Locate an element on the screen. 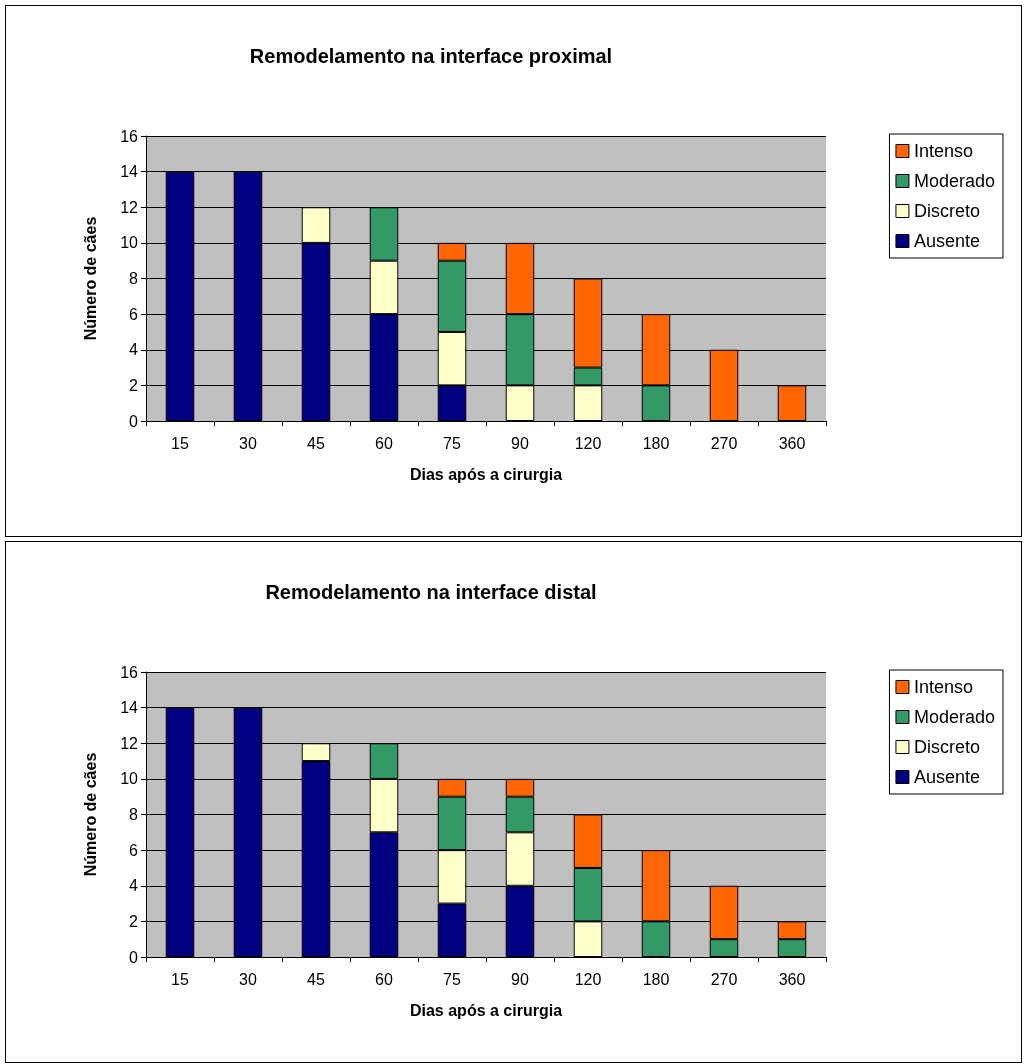  chart-title: Remodelamento na interface proximal is located at coordinates (431, 56).